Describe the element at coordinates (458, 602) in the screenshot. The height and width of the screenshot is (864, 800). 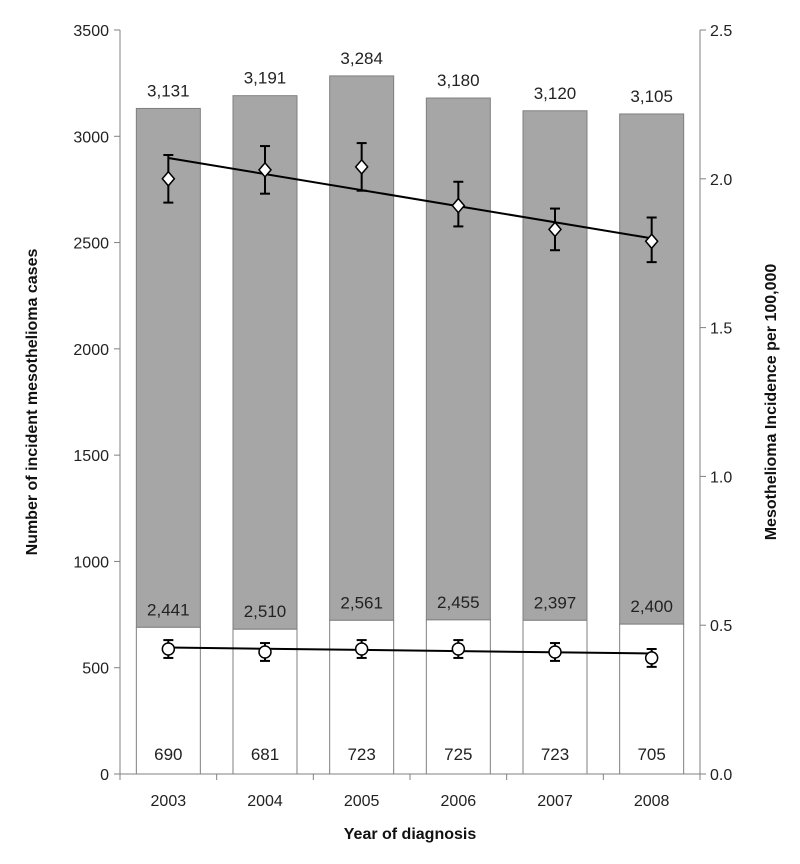
I see `upper-label-2006: 2,455` at that location.